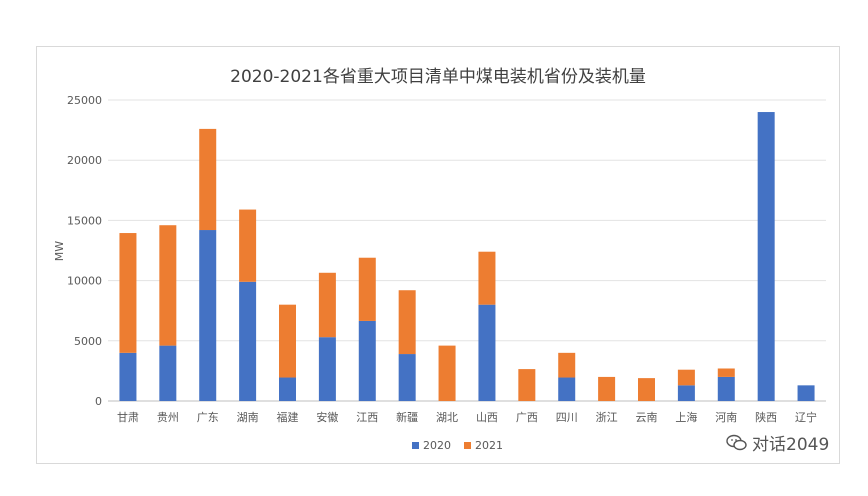 Image resolution: width=868 pixels, height=496 pixels. I want to click on x-tick-label: 湖北, so click(447, 417).